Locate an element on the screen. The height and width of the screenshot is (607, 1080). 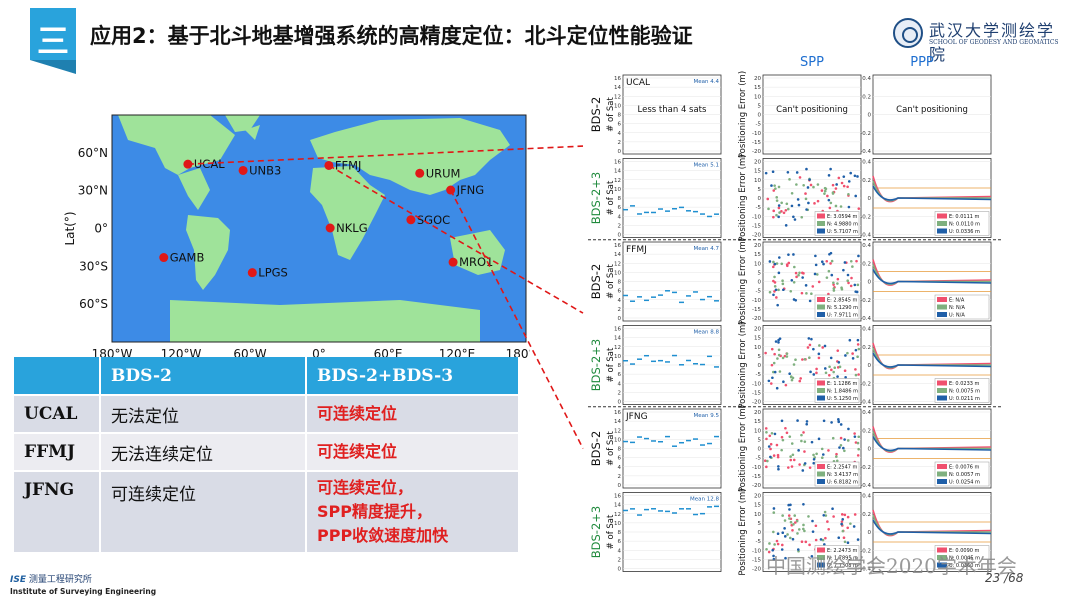
plot-y-tick: 10 is located at coordinates (617, 106).